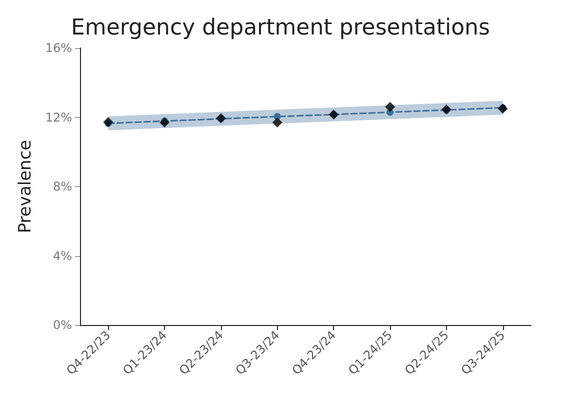 The image size is (561, 405). What do you see at coordinates (58, 117) in the screenshot?
I see `y-tick-label: 12%` at bounding box center [58, 117].